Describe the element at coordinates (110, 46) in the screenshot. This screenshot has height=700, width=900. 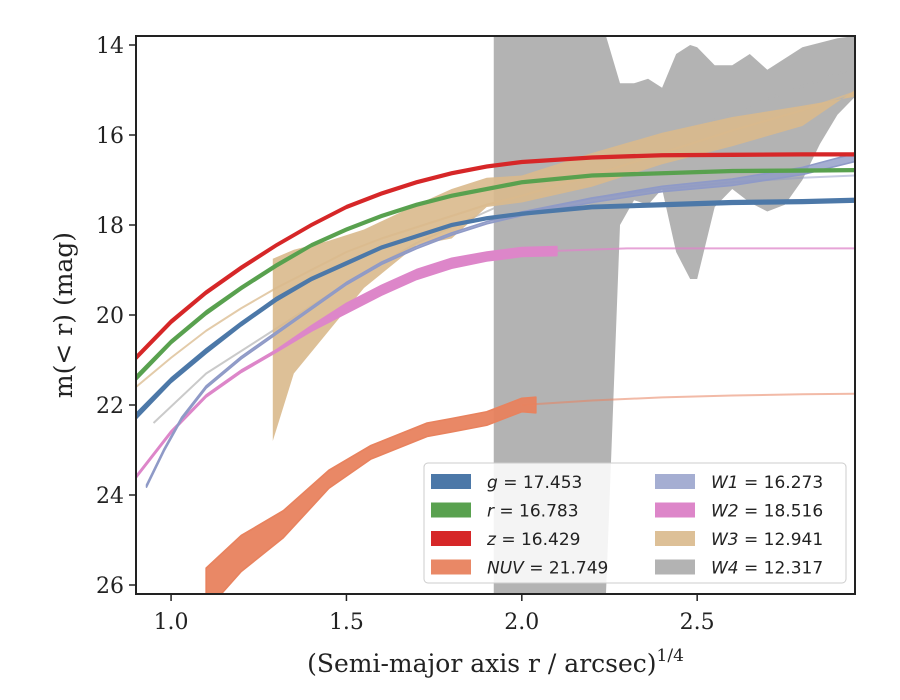
I see `y-tick-label: 14` at that location.